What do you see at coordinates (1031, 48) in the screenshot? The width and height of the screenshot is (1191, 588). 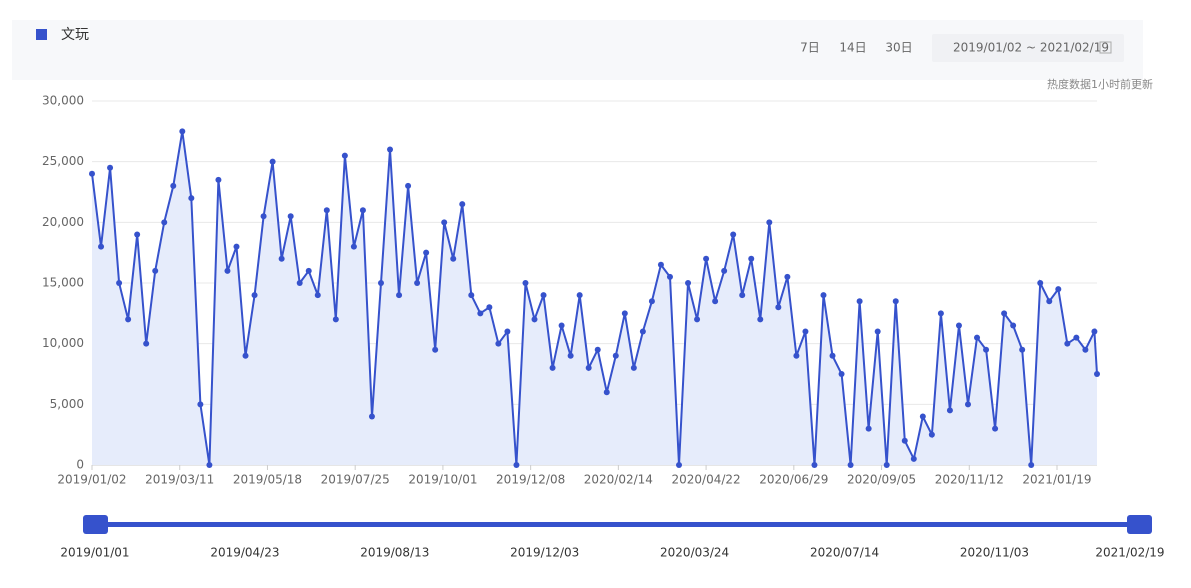 I see `date-range: 2019/01/02 ~ 2021/02/19` at bounding box center [1031, 48].